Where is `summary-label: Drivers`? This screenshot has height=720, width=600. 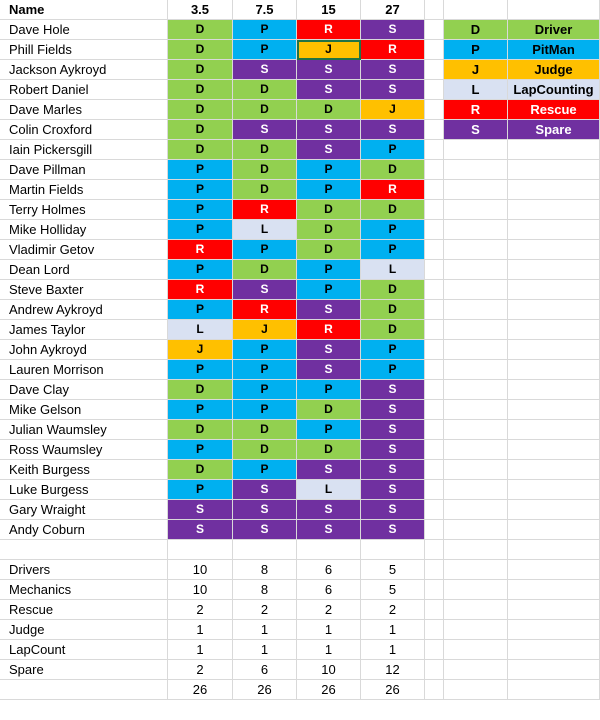 summary-label: Drivers is located at coordinates (84, 570).